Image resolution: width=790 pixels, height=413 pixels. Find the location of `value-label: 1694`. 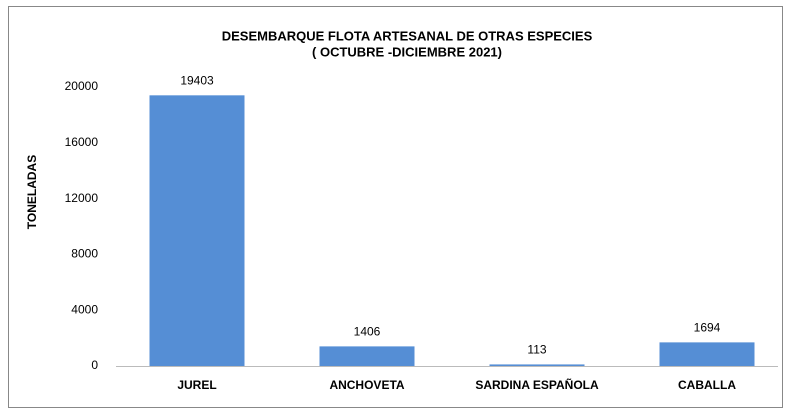

value-label: 1694 is located at coordinates (707, 328).